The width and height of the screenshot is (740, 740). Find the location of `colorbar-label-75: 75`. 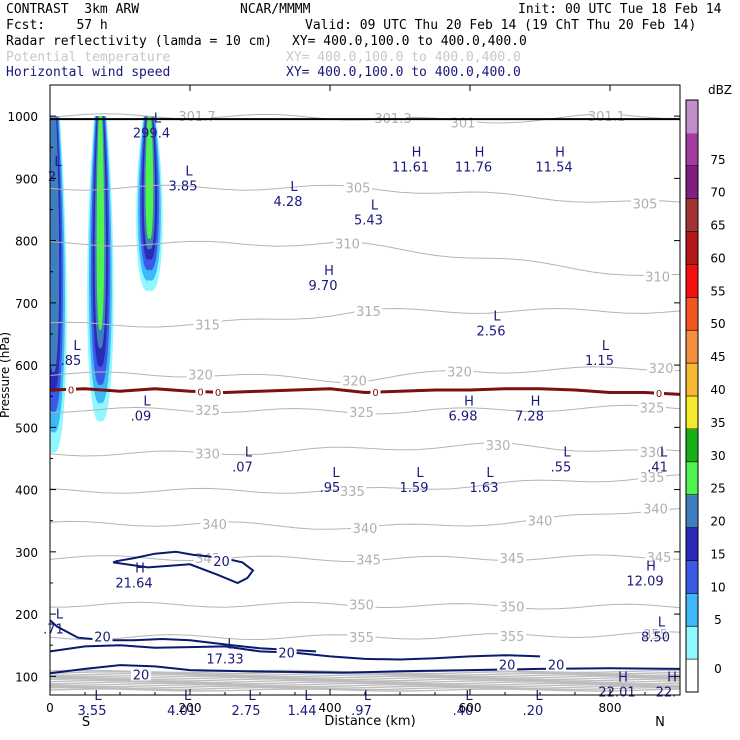

colorbar-label-75: 75 is located at coordinates (717, 160).